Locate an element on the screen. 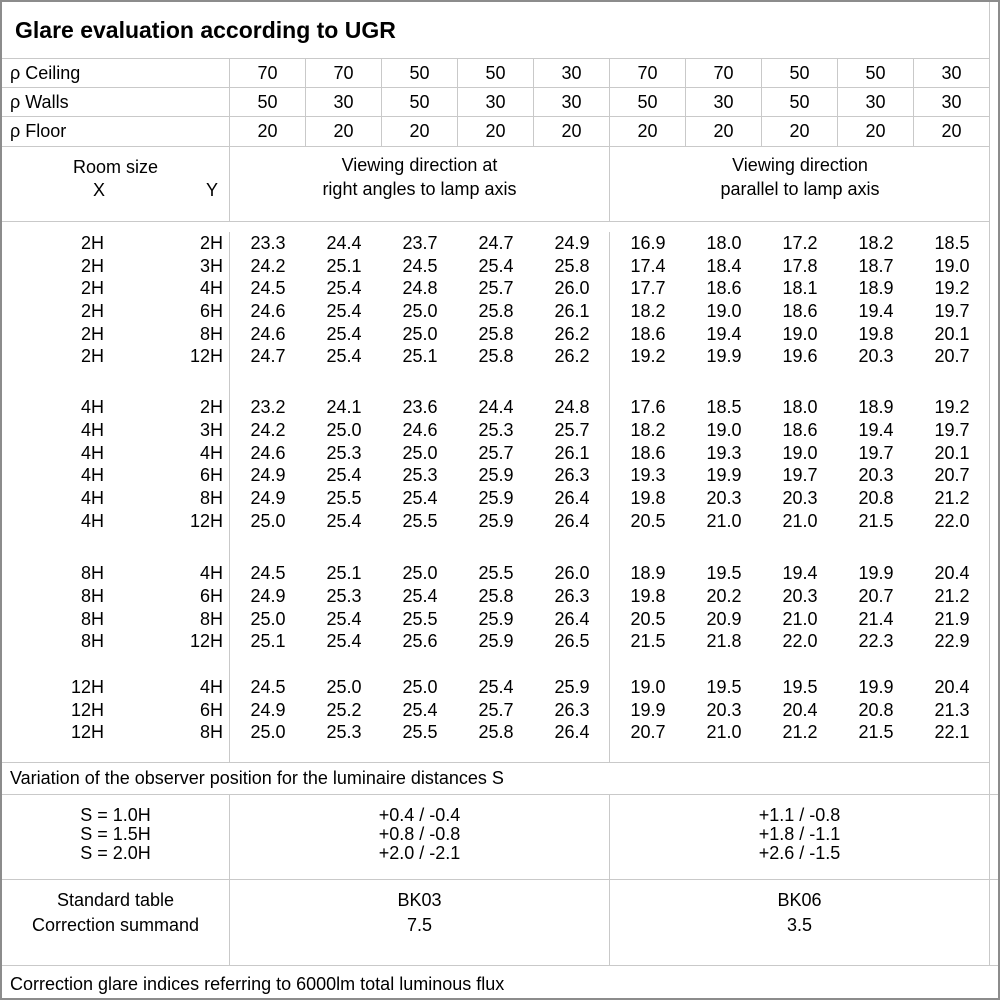  ugr-value: 25.1 is located at coordinates (268, 641).